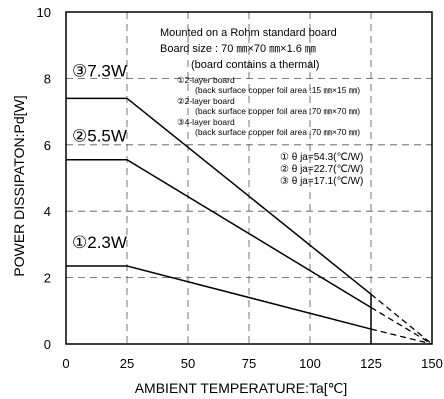 The image size is (444, 399). I want to click on x-axis-label: AMBIENT TEMPERATURE:Ta[℃], so click(241, 388).